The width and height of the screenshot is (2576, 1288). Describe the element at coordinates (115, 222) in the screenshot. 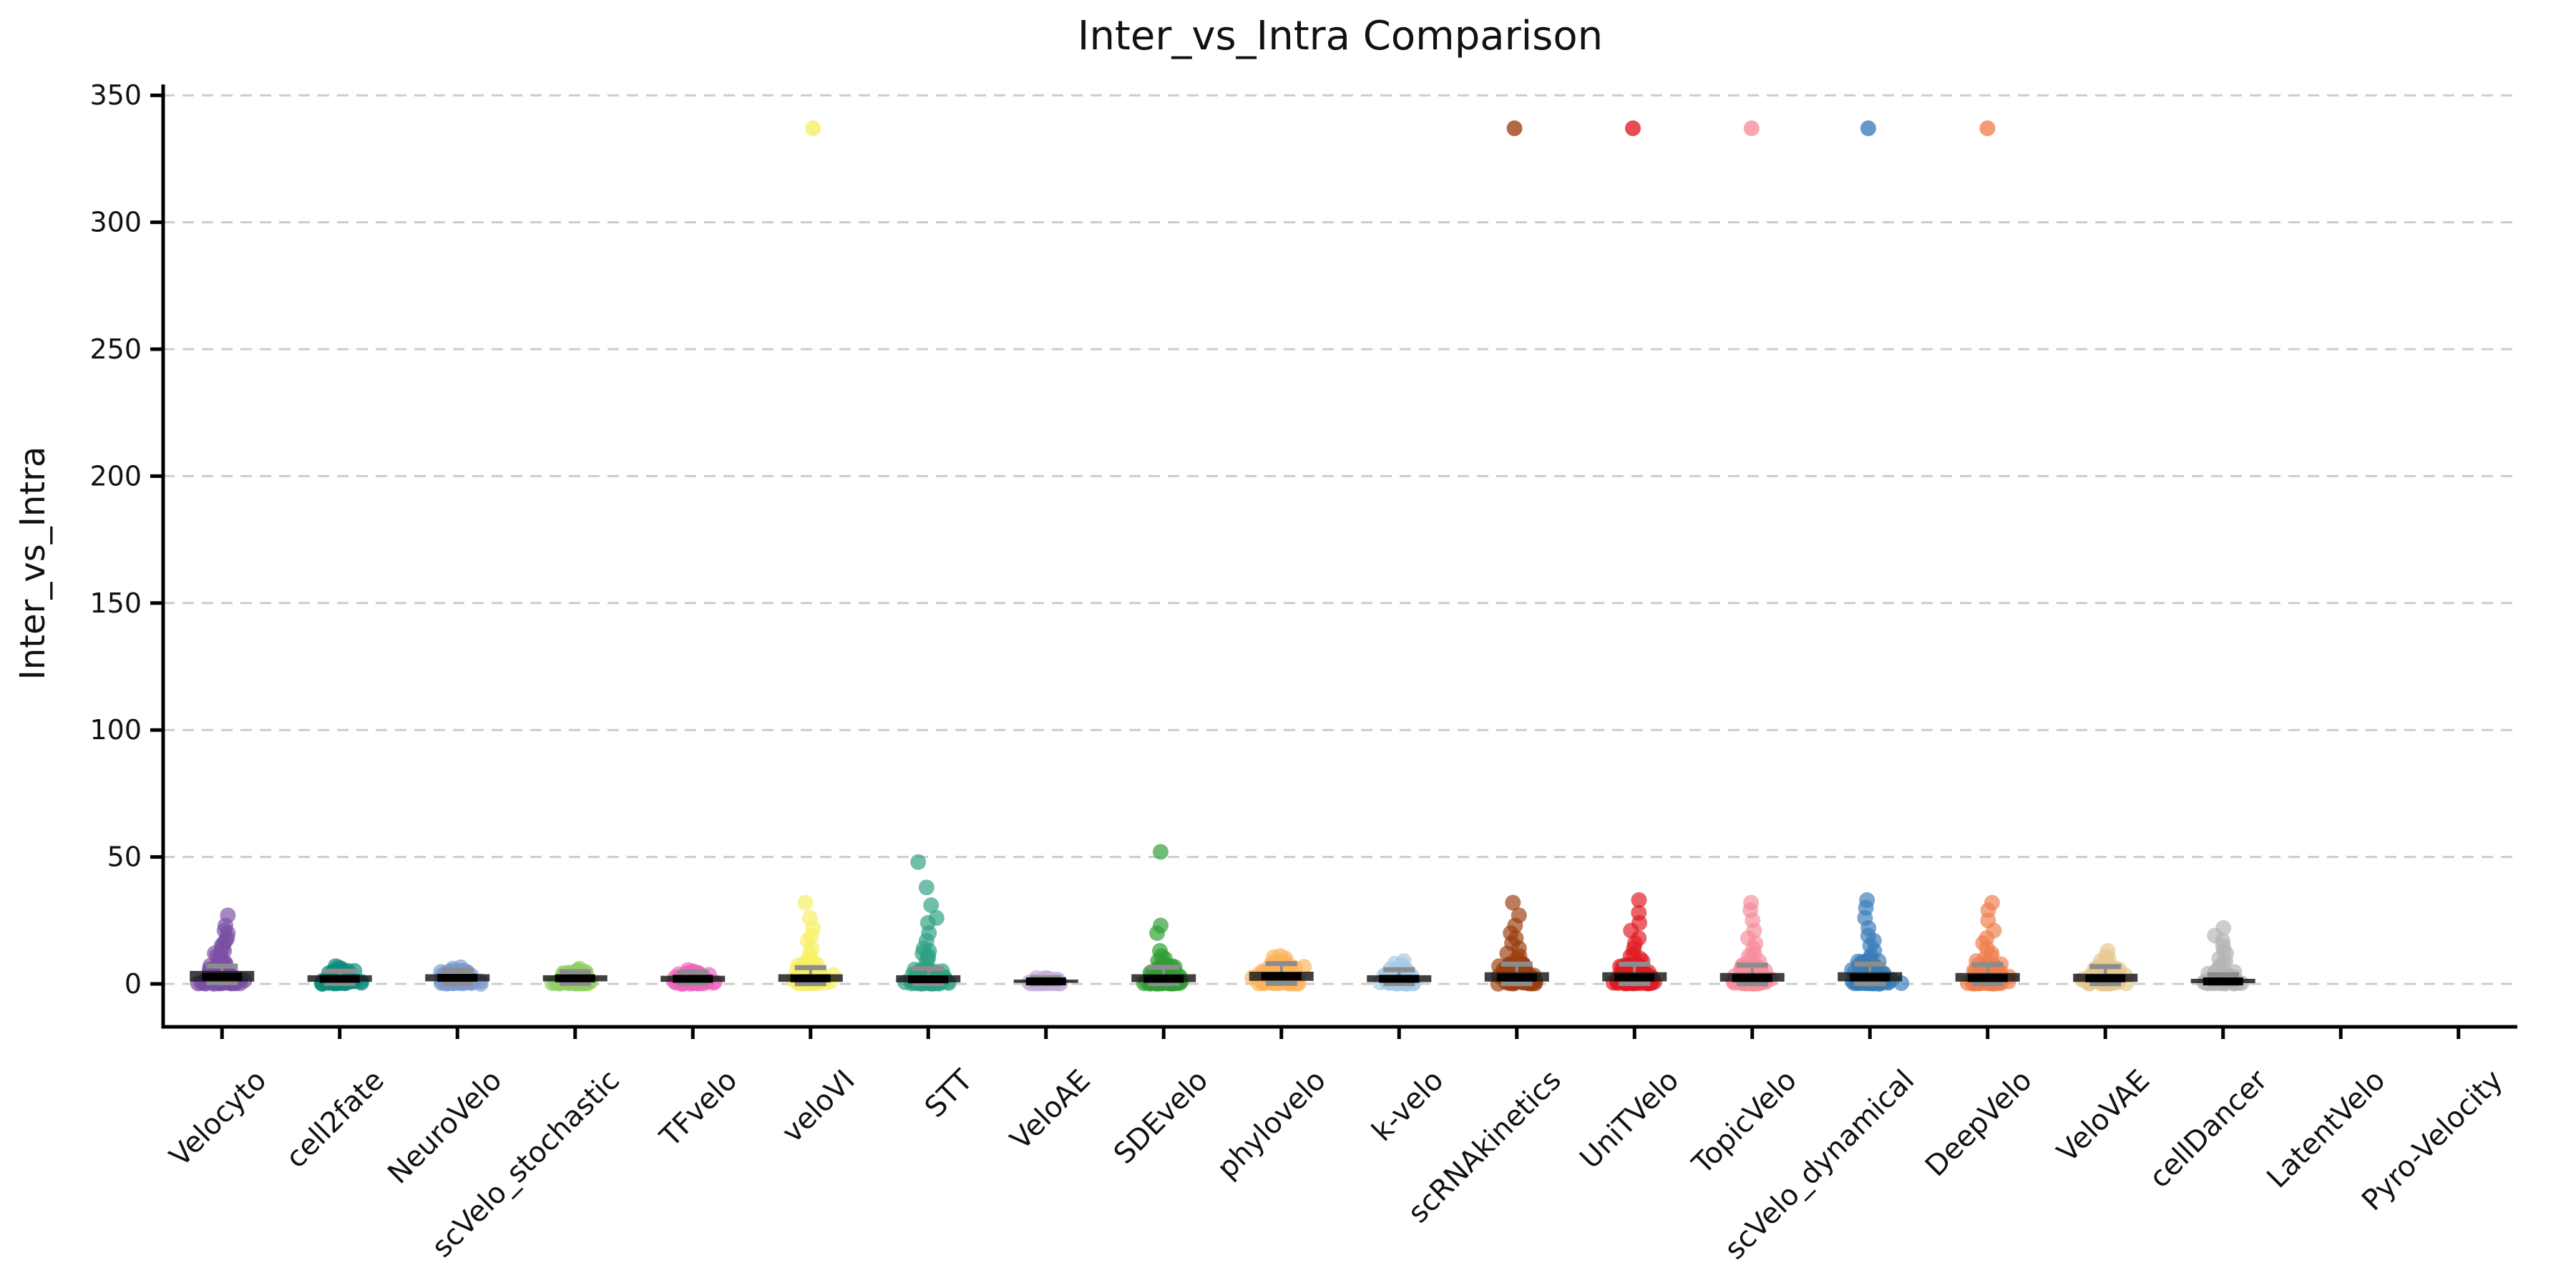

I see `y-tick-label: 300` at that location.